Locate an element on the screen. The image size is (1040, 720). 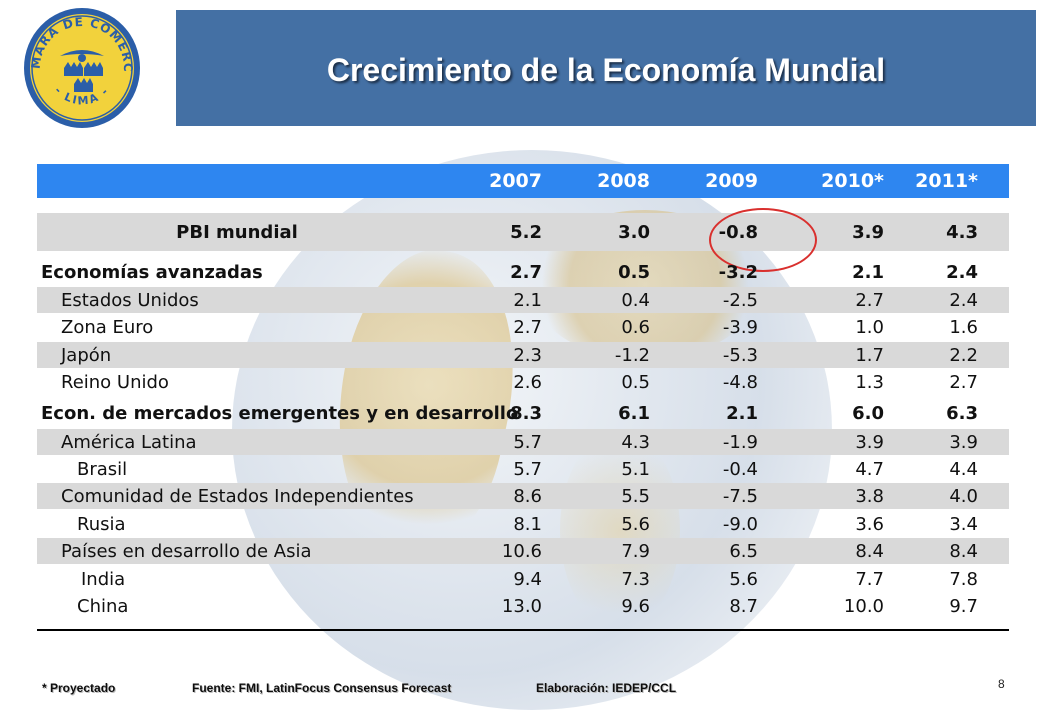
table-cell: 8.7 is located at coordinates (743, 606).